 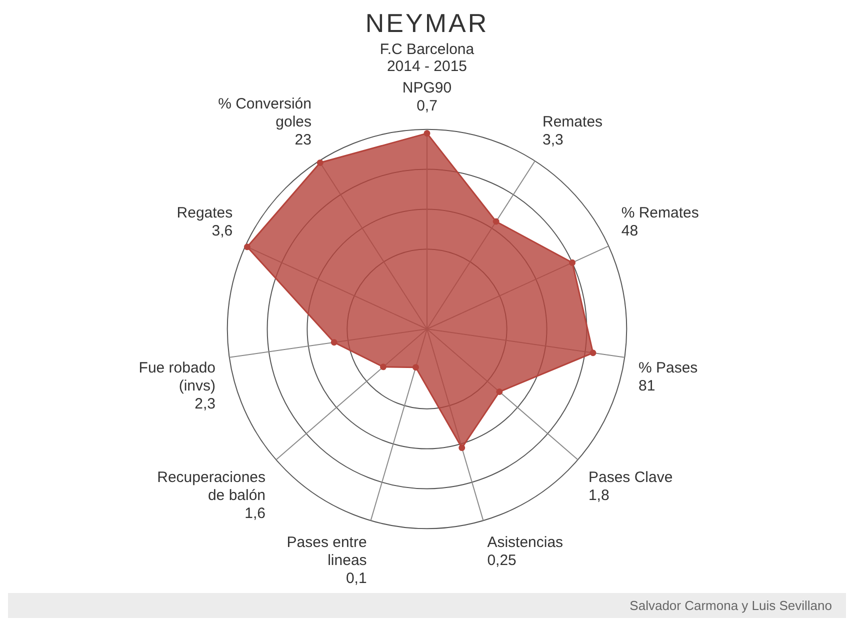 What do you see at coordinates (326, 561) in the screenshot?
I see `spoke-label: Pases entre lineas 0,1` at bounding box center [326, 561].